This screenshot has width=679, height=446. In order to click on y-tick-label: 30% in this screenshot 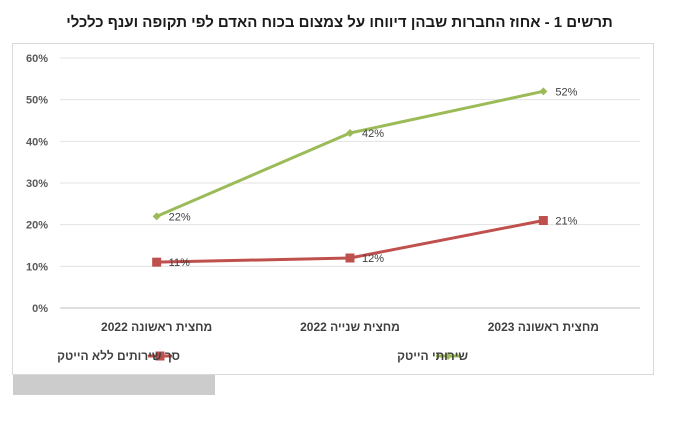, I will do `click(37, 184)`.